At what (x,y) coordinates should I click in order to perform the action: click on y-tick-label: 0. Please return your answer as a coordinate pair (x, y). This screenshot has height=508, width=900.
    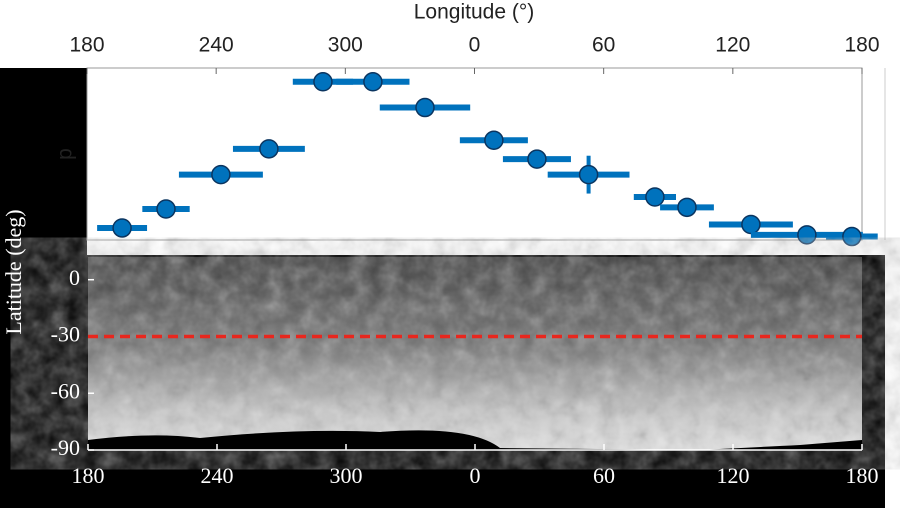
    Looking at the image, I should click on (74, 277).